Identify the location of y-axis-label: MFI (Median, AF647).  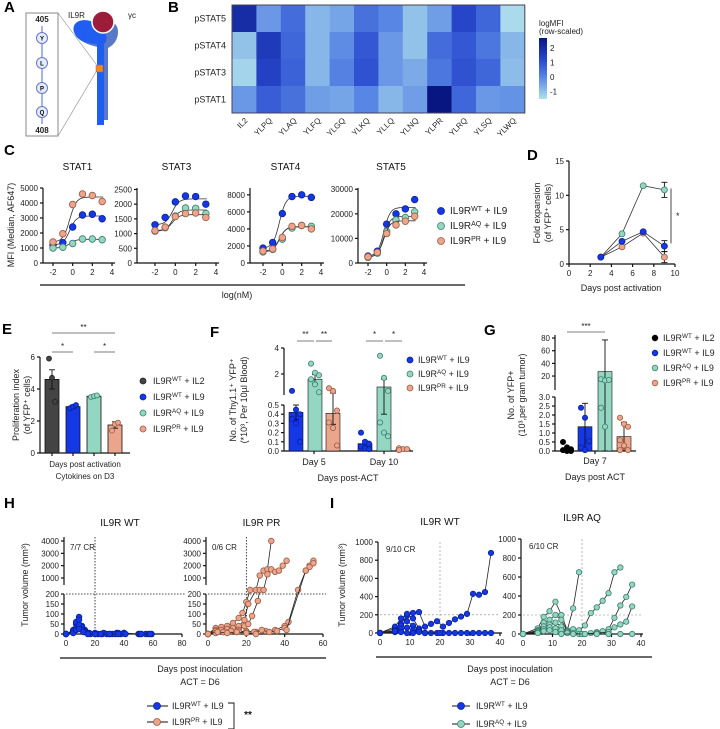
(11, 225).